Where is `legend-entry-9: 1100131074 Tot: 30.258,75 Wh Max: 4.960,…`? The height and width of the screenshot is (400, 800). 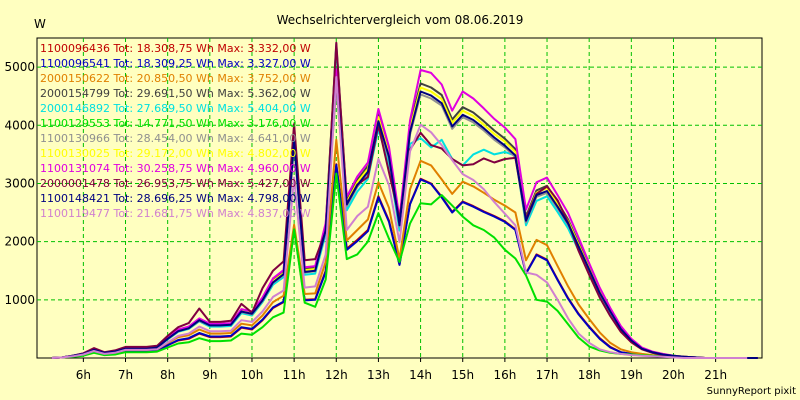
legend-entry-9: 1100131074 Tot: 30.258,75 Wh Max: 4.960,… is located at coordinates (175, 168).